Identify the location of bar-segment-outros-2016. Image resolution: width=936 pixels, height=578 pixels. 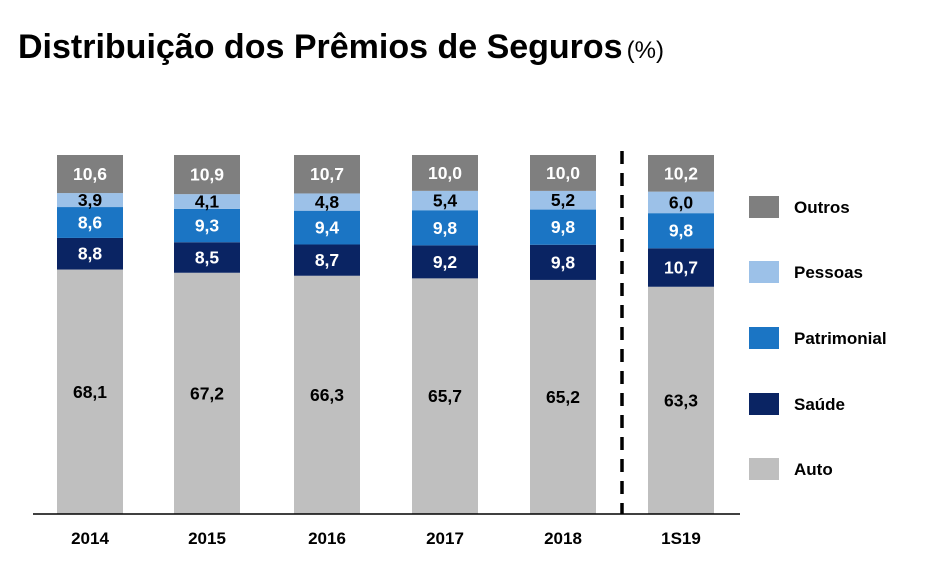
(327, 174).